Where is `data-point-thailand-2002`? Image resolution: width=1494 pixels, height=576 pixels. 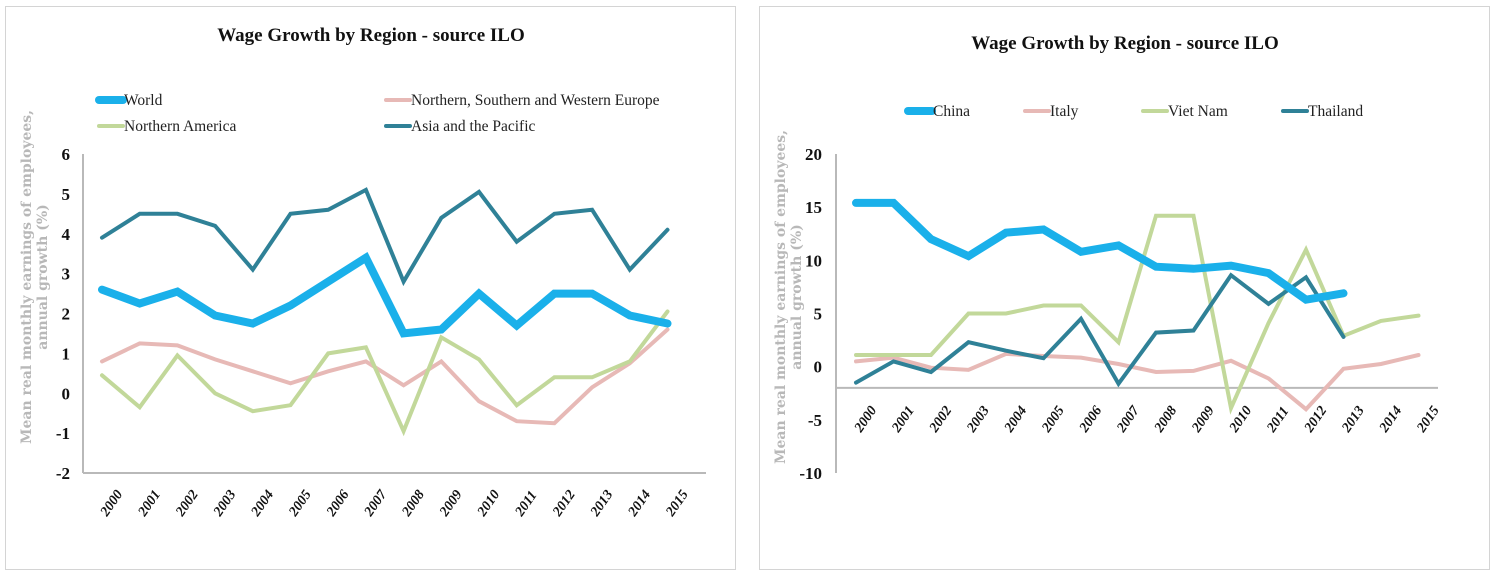 data-point-thailand-2002 is located at coordinates (931, 372).